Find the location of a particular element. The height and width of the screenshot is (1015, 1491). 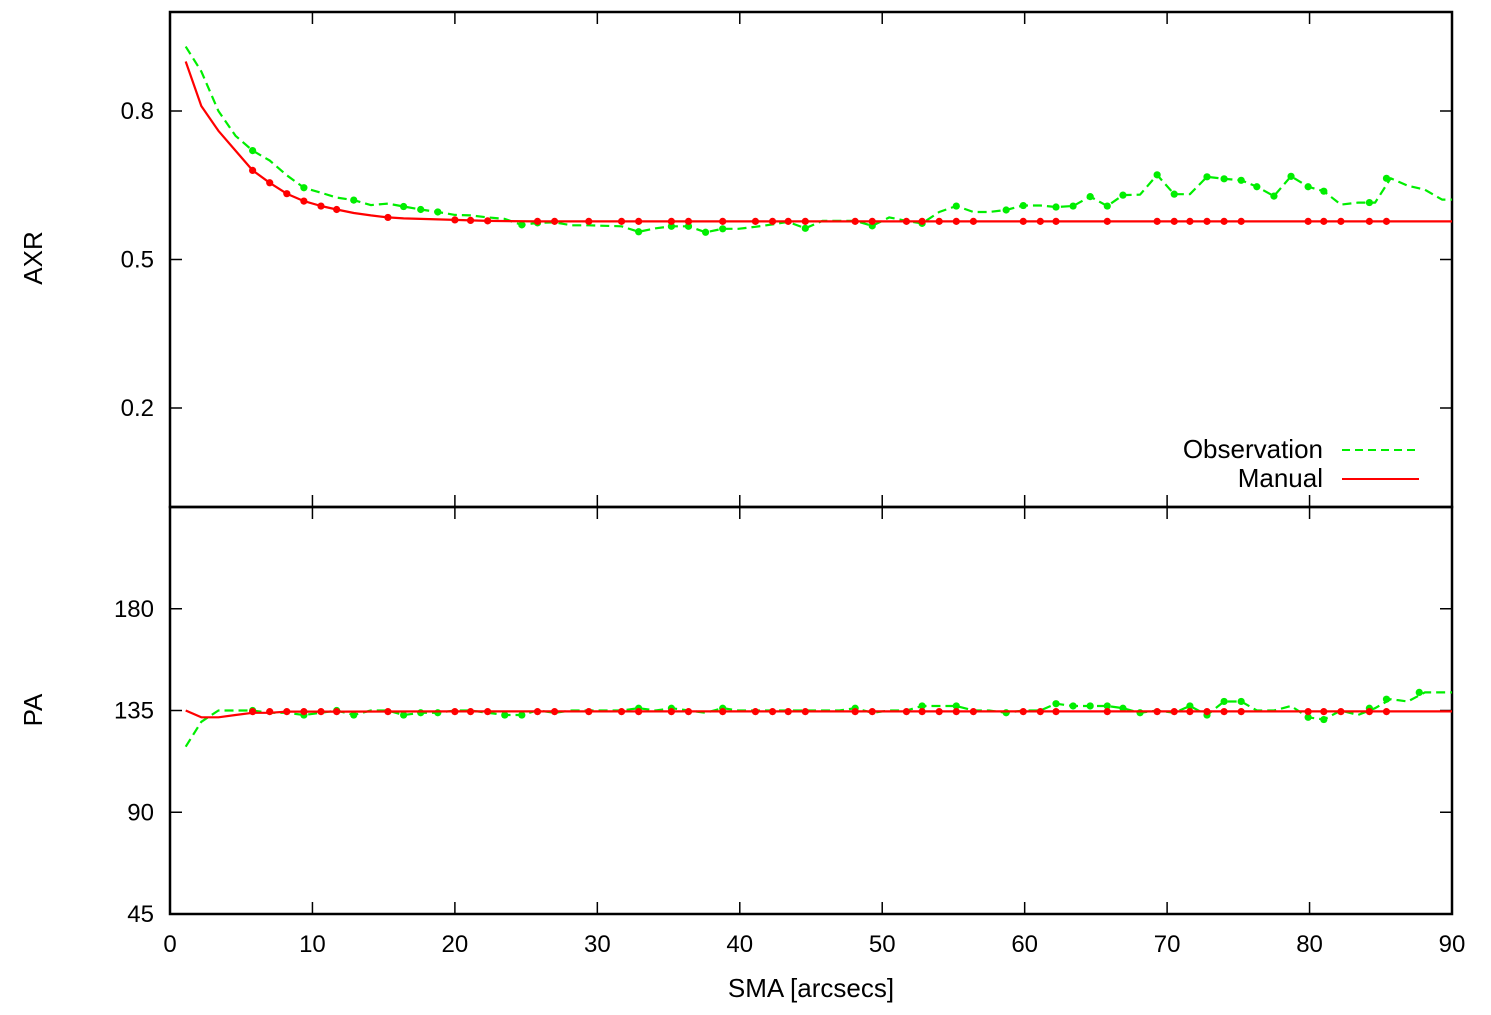

pa-axis-label: PA is located at coordinates (33, 709).